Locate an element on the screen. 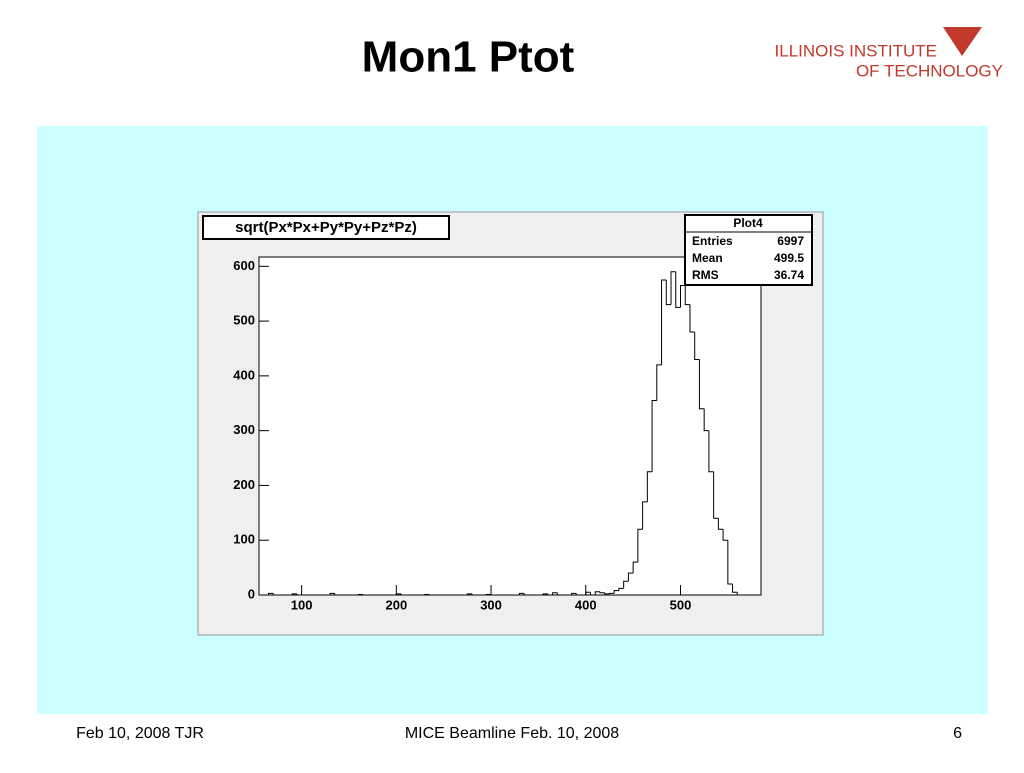  hist-title-box is located at coordinates (326, 227).